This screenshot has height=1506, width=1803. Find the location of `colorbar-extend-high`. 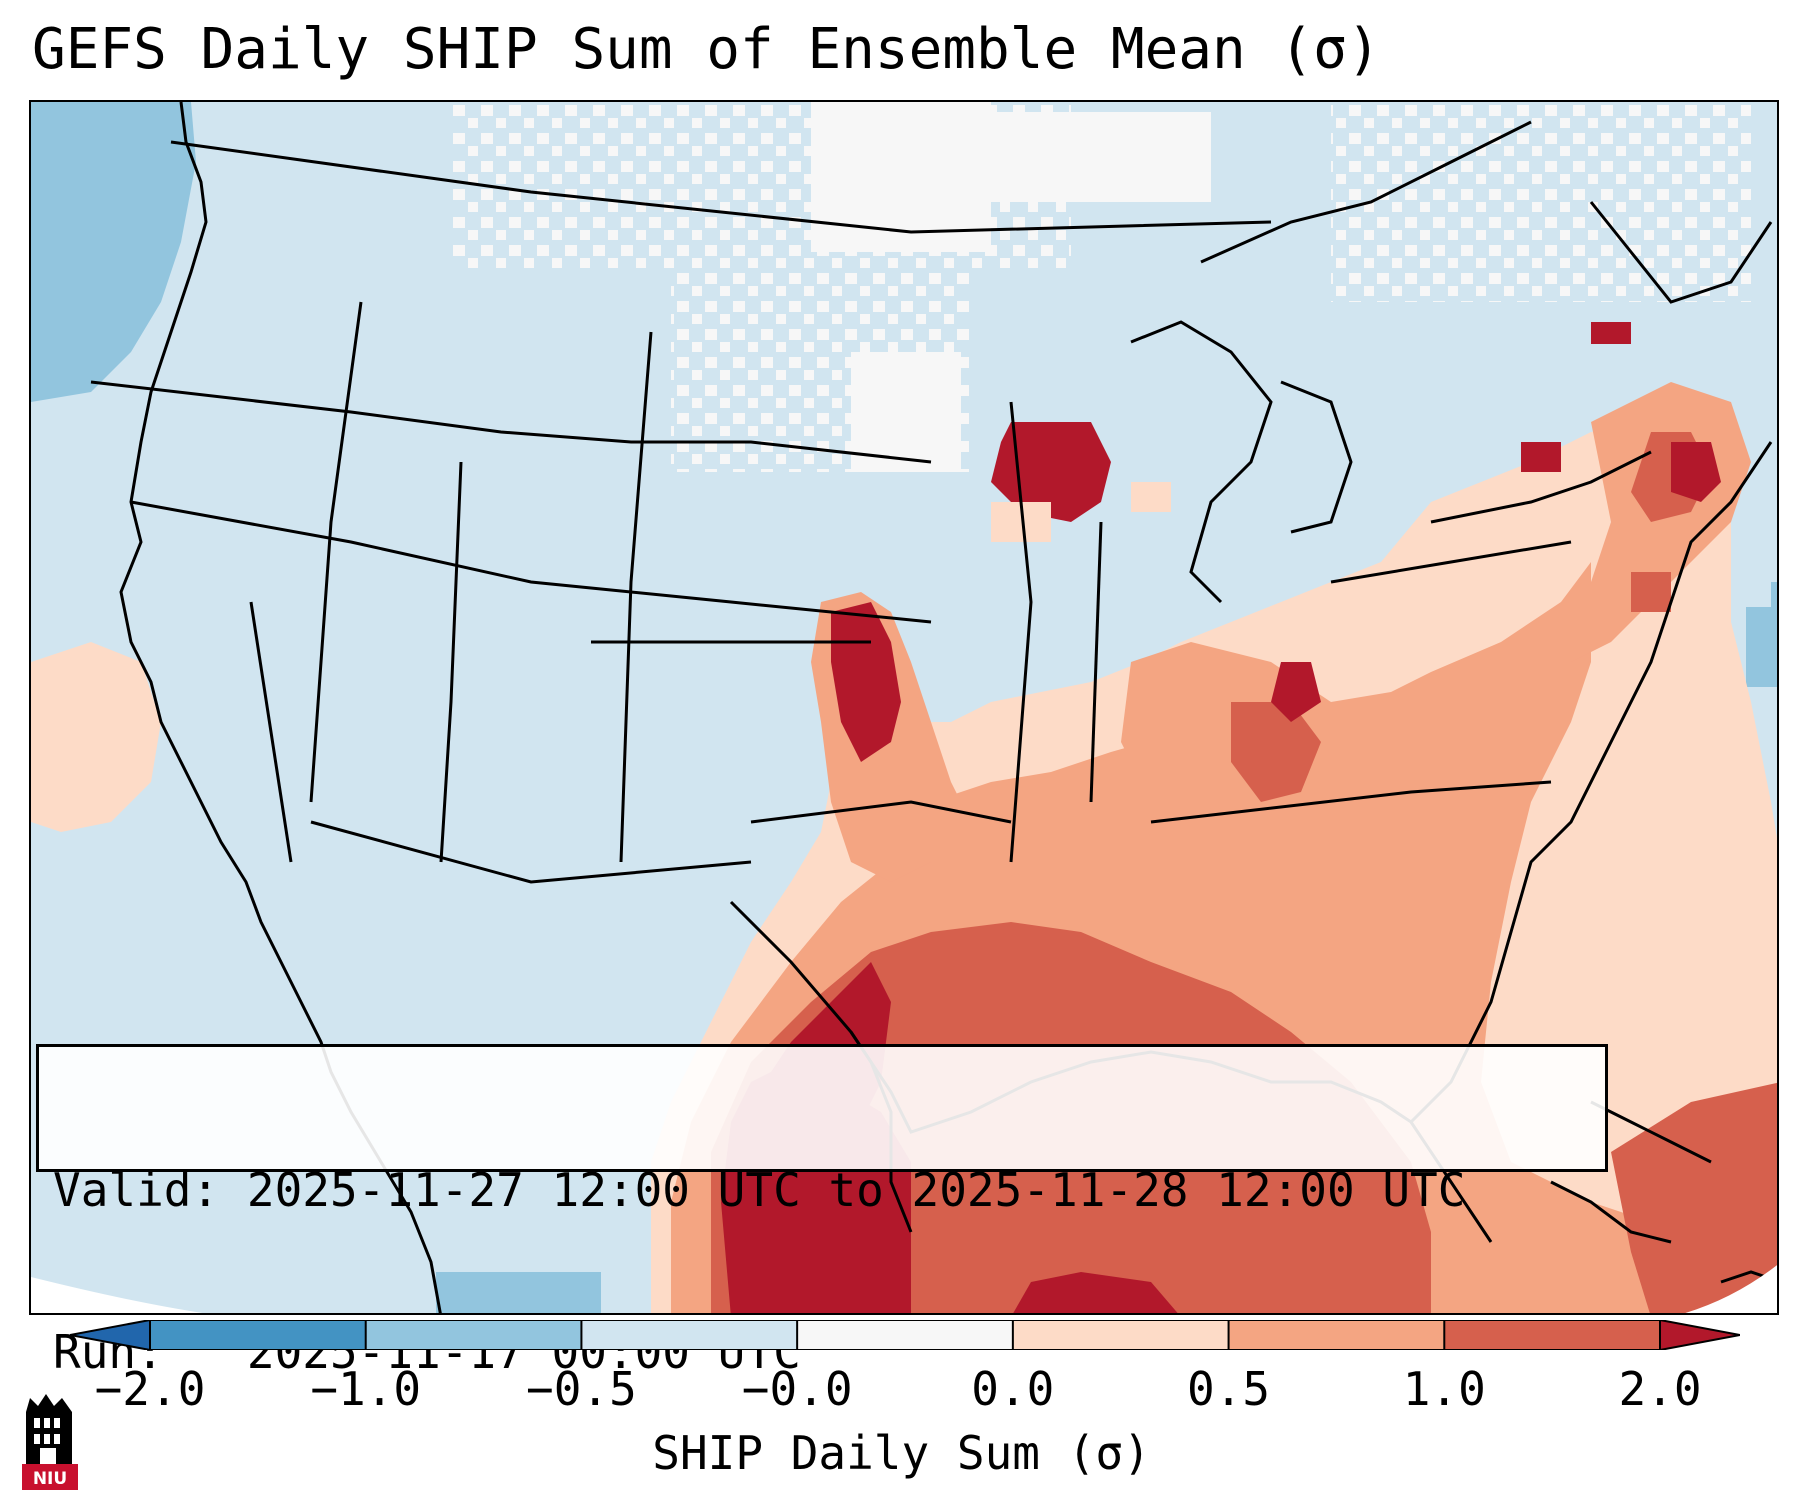

colorbar-extend-high is located at coordinates (1700, 1335).